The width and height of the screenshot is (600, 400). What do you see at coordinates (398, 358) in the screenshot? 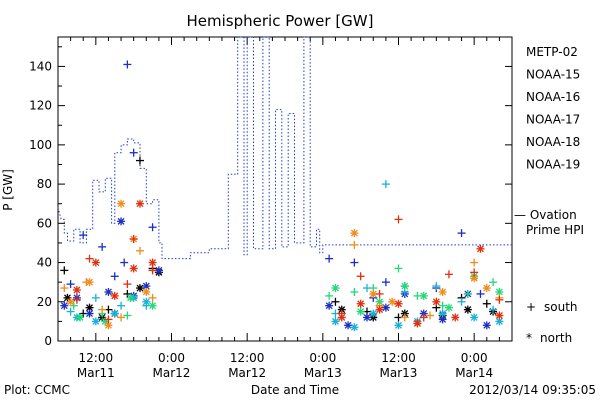
I see `x-tick-time-label: 12:00` at bounding box center [398, 358].